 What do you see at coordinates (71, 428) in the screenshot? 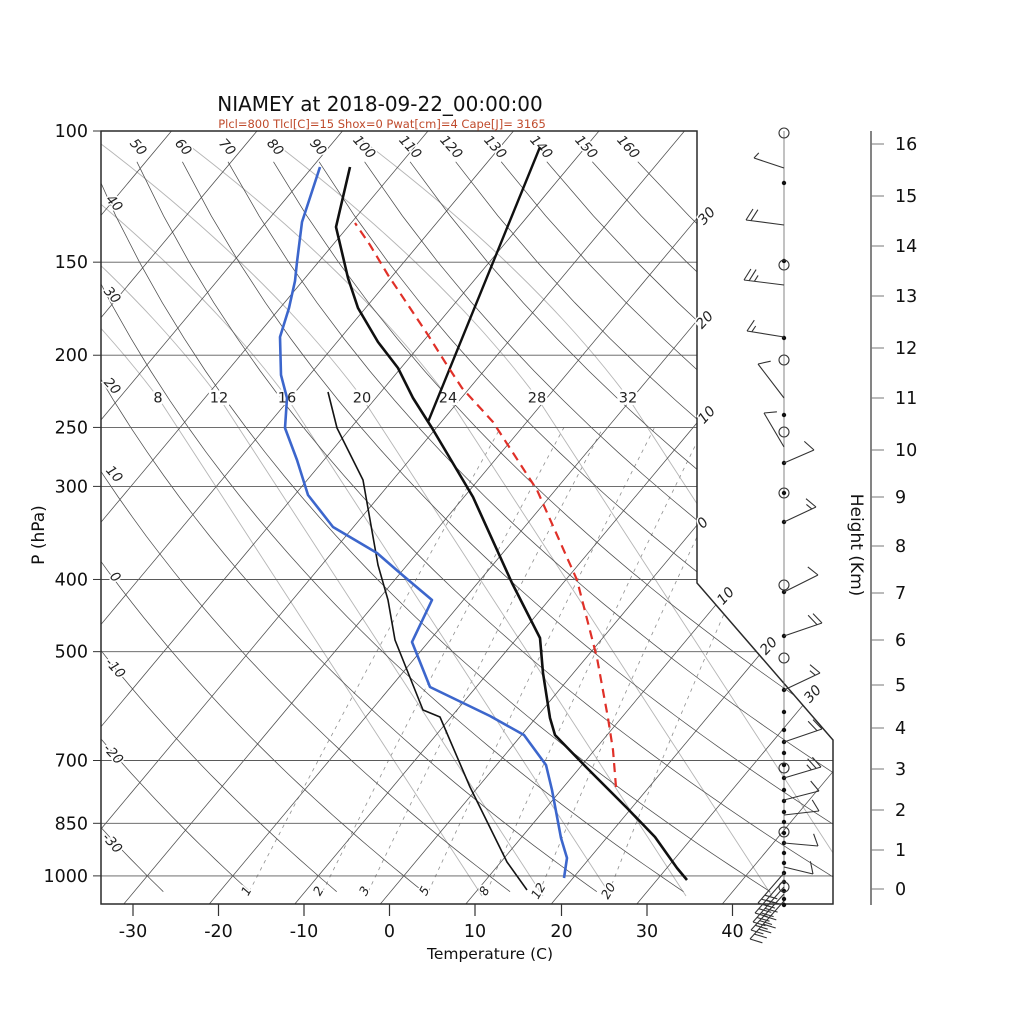
I see `pressure-tick-label: 250` at bounding box center [71, 428].